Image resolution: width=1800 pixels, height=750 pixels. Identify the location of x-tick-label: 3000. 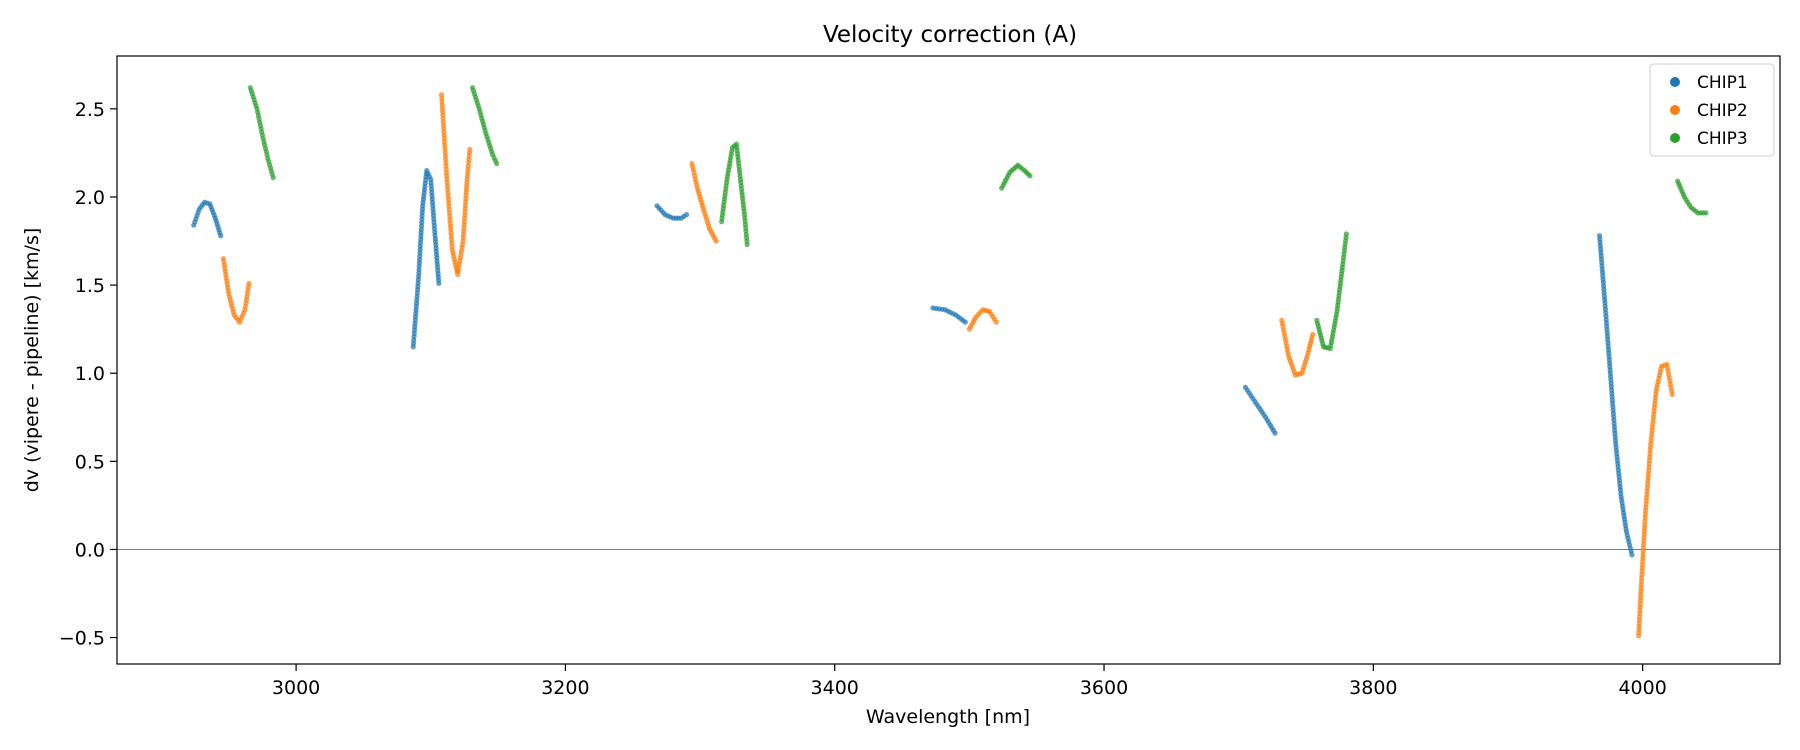
(296, 688).